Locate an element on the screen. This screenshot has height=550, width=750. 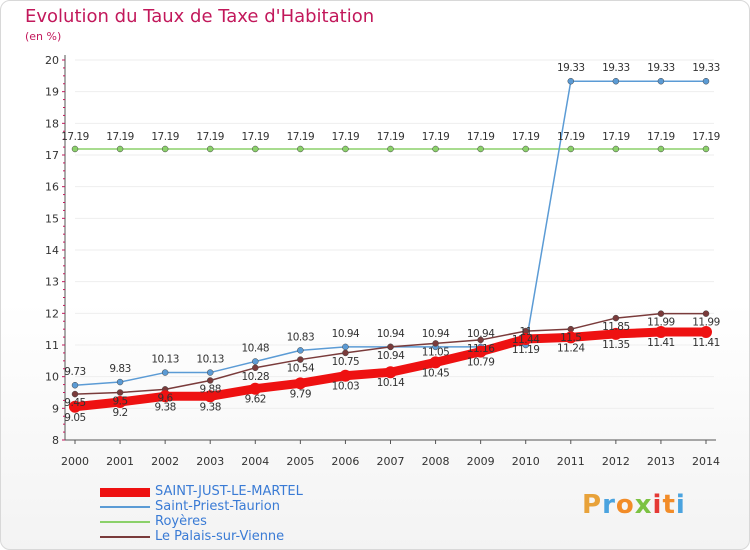
x-tick-label: 2007 is located at coordinates (391, 461).